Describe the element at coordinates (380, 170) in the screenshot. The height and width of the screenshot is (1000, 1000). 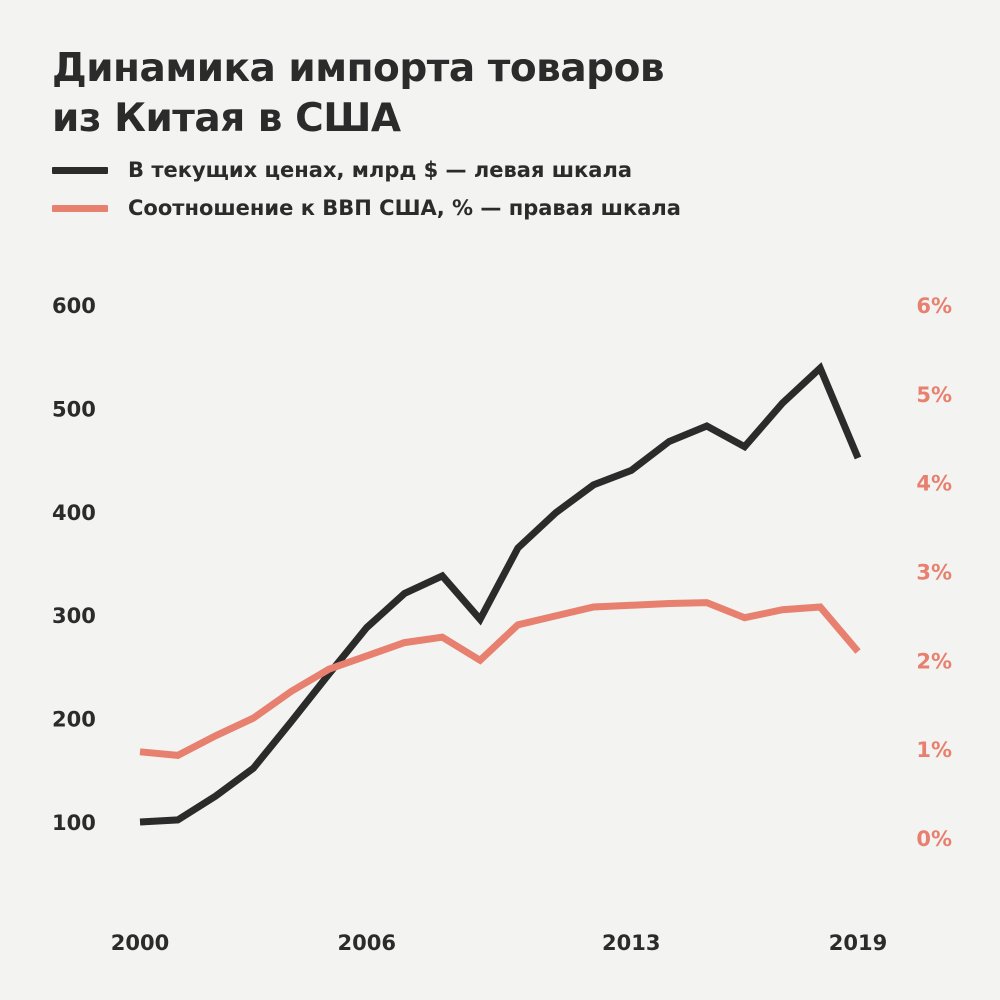
I see `legend-label-usd: В текущих ценах, млрд $ — левая шкала` at that location.